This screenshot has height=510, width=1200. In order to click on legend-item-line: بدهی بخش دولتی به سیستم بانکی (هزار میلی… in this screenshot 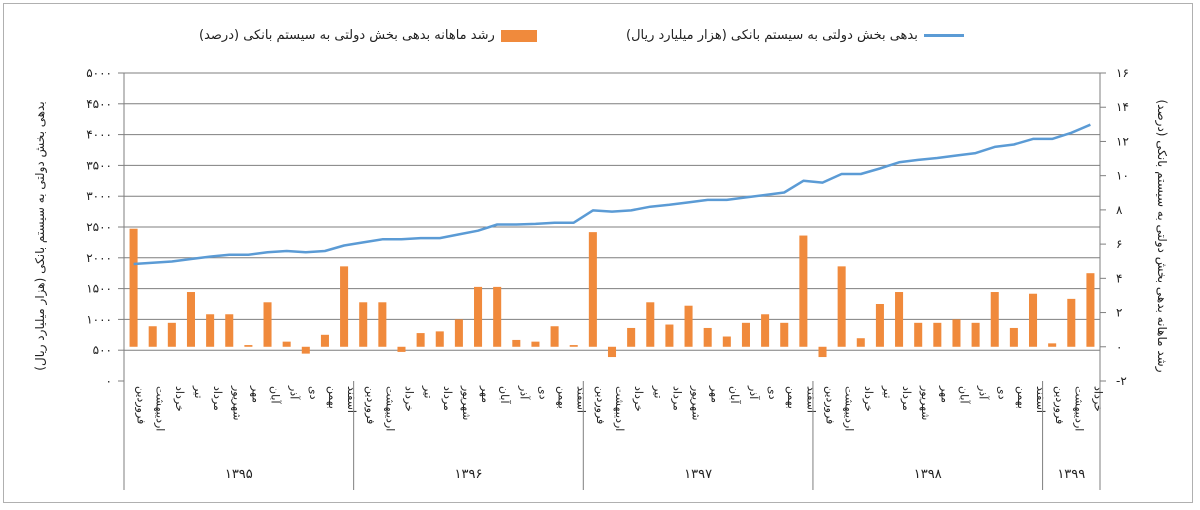, I will do `click(795, 35)`.